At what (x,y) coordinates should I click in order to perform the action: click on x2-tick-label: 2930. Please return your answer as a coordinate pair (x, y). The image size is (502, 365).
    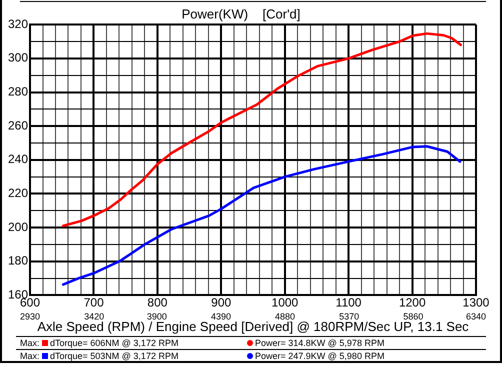
    Looking at the image, I should click on (30, 316).